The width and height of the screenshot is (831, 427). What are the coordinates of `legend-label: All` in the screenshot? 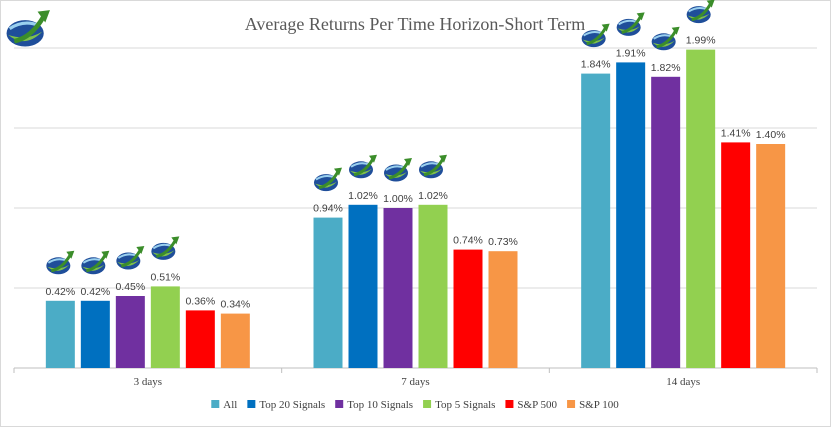 It's located at (230, 405).